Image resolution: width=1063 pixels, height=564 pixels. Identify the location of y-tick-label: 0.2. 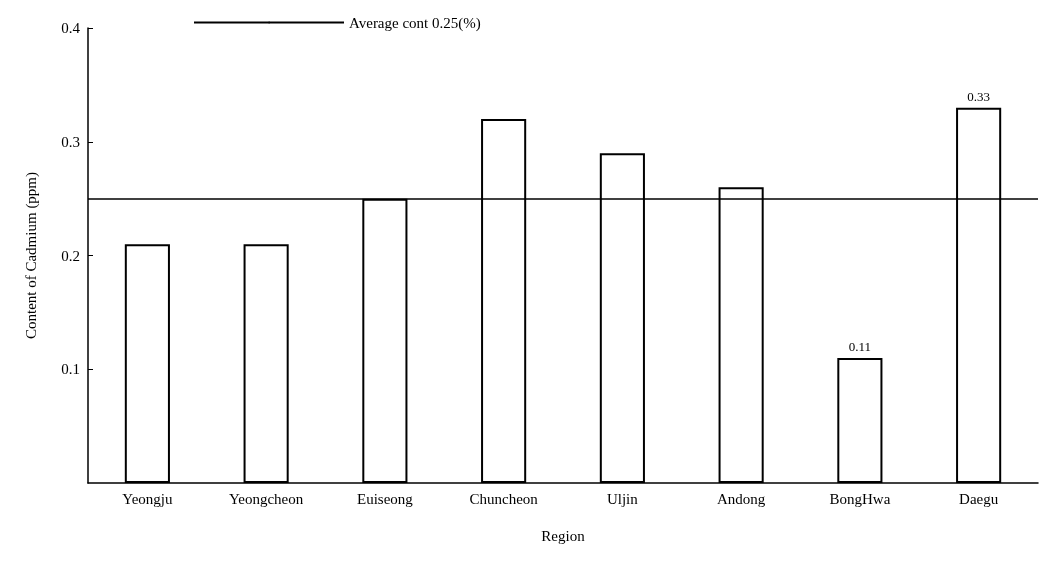
(70, 255).